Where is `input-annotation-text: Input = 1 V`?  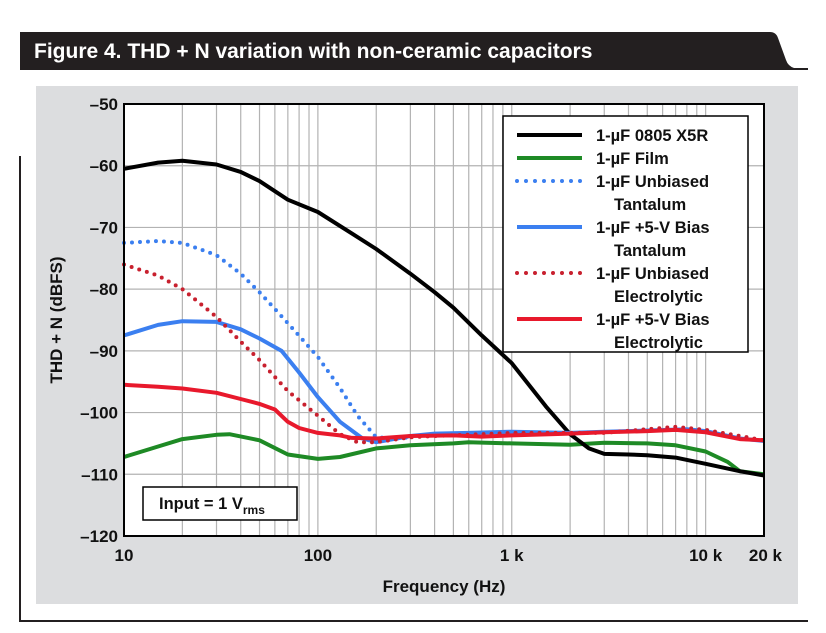 input-annotation-text: Input = 1 V is located at coordinates (201, 504).